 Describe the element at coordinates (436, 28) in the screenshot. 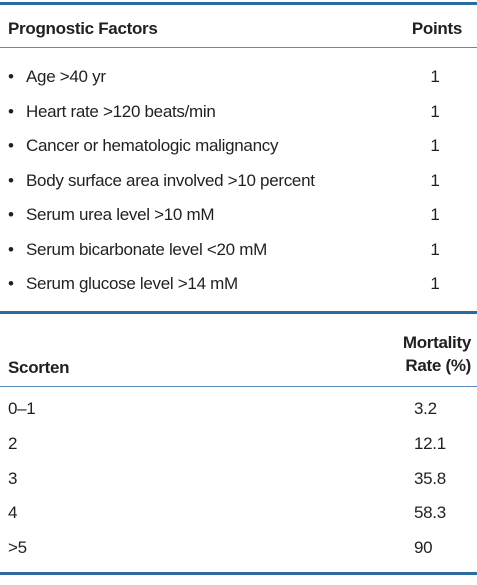

I see `column-header: Points` at that location.